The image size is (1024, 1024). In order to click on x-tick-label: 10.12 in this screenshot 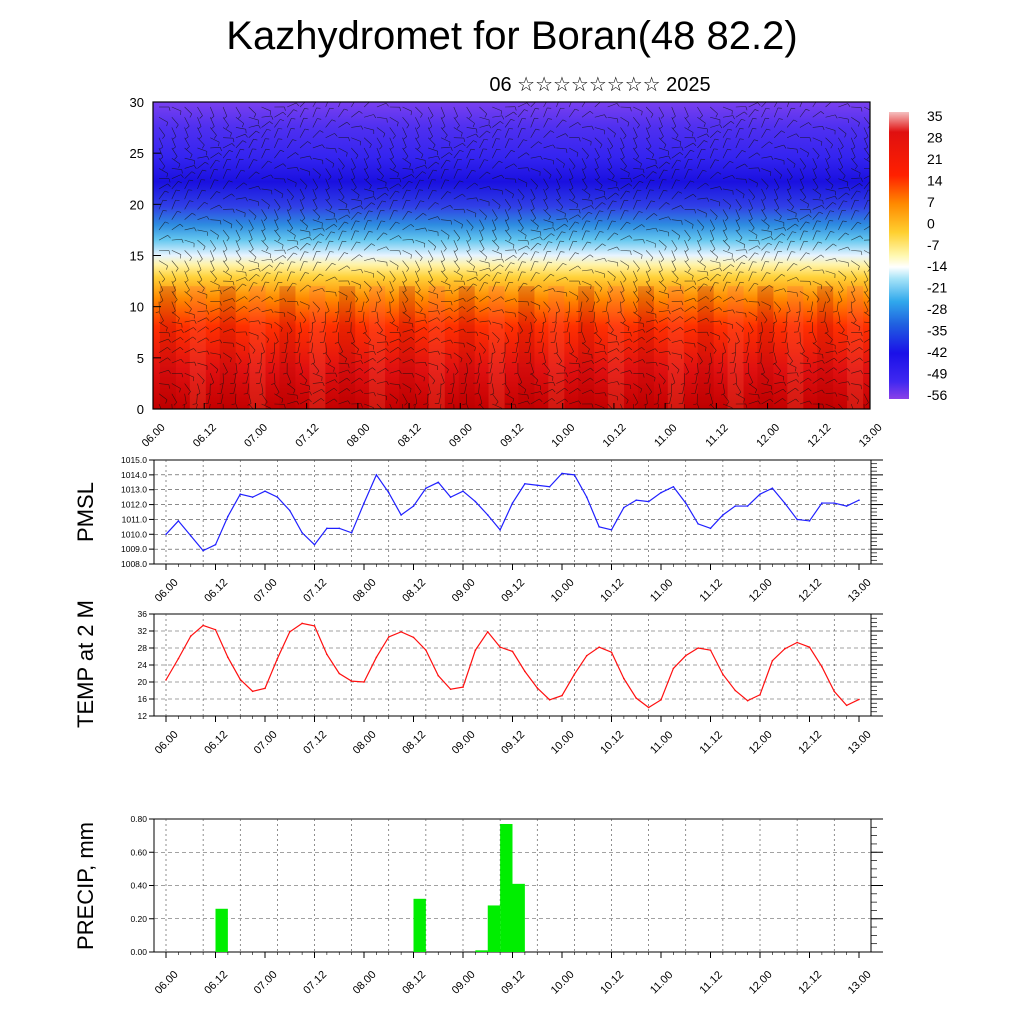, I will do `click(612, 983)`.